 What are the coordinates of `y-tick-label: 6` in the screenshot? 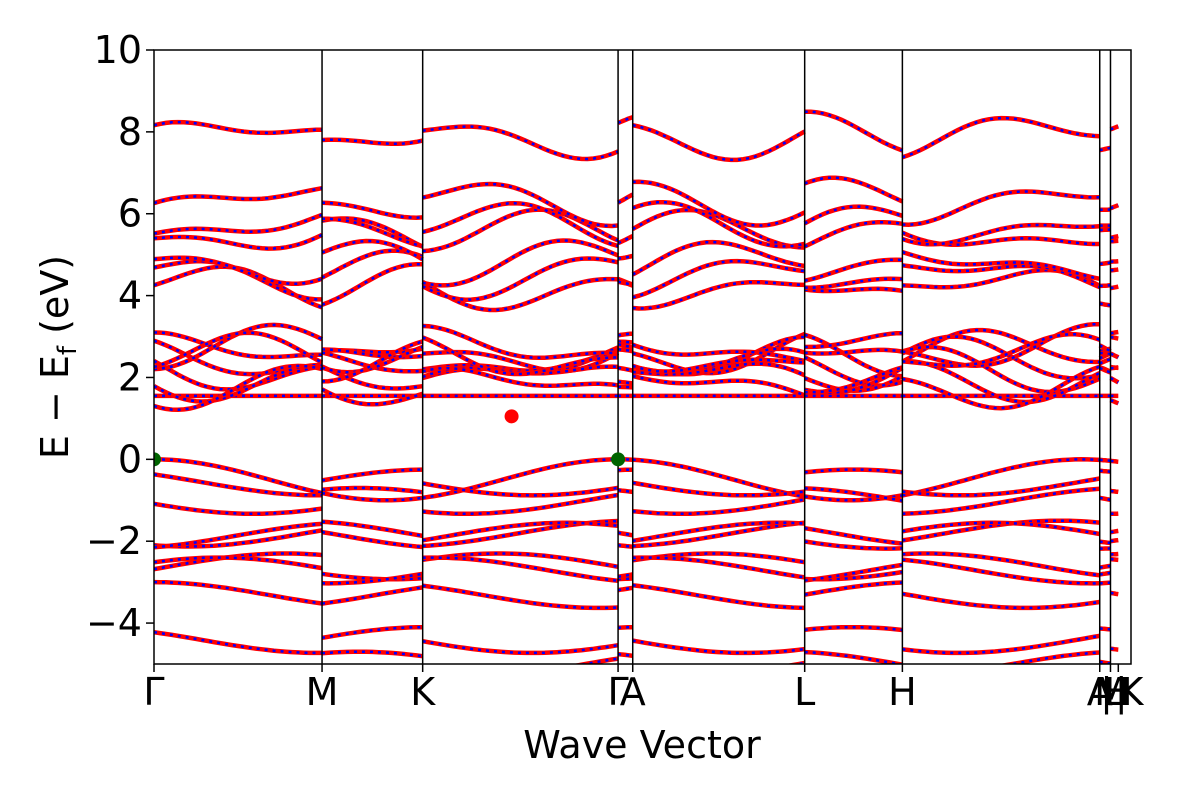 It's located at (130, 214).